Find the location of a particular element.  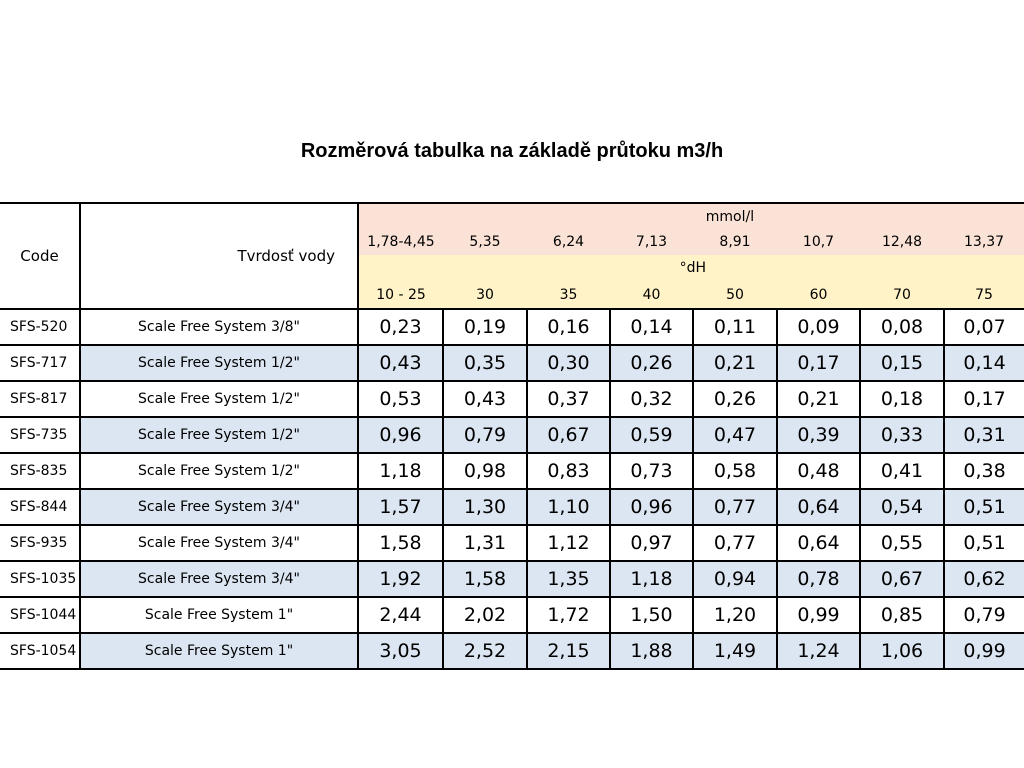

flow-value-cell: 0,98 is located at coordinates (484, 470).